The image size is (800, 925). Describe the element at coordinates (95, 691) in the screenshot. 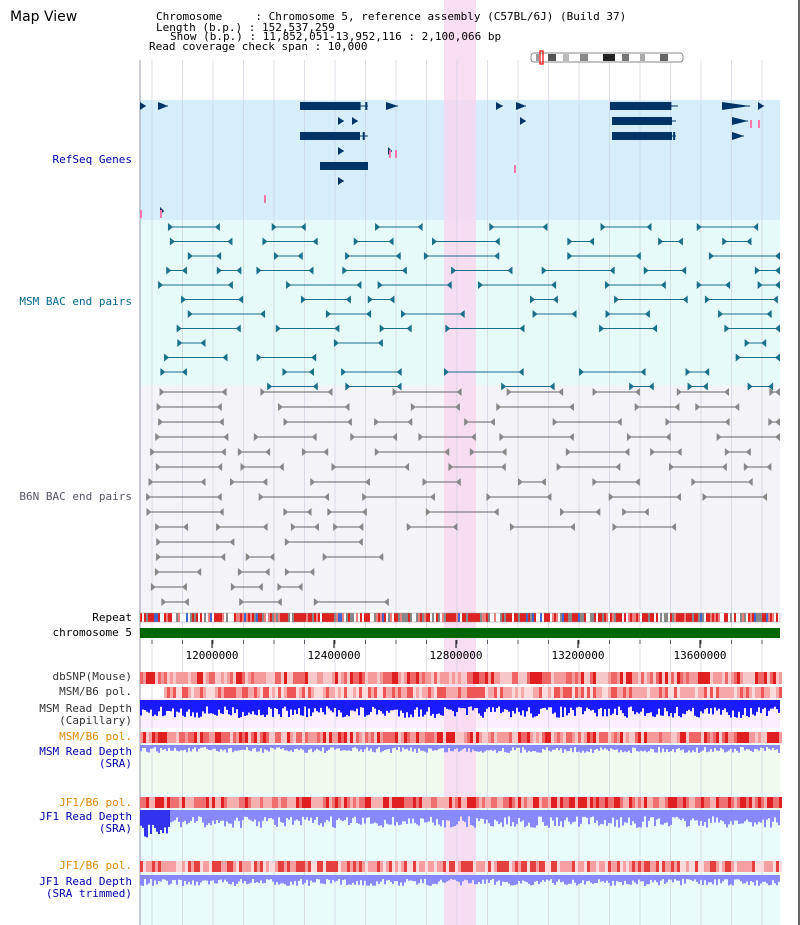

I see `track-label-msm-b6-pol: MSM/B6 pol.` at that location.